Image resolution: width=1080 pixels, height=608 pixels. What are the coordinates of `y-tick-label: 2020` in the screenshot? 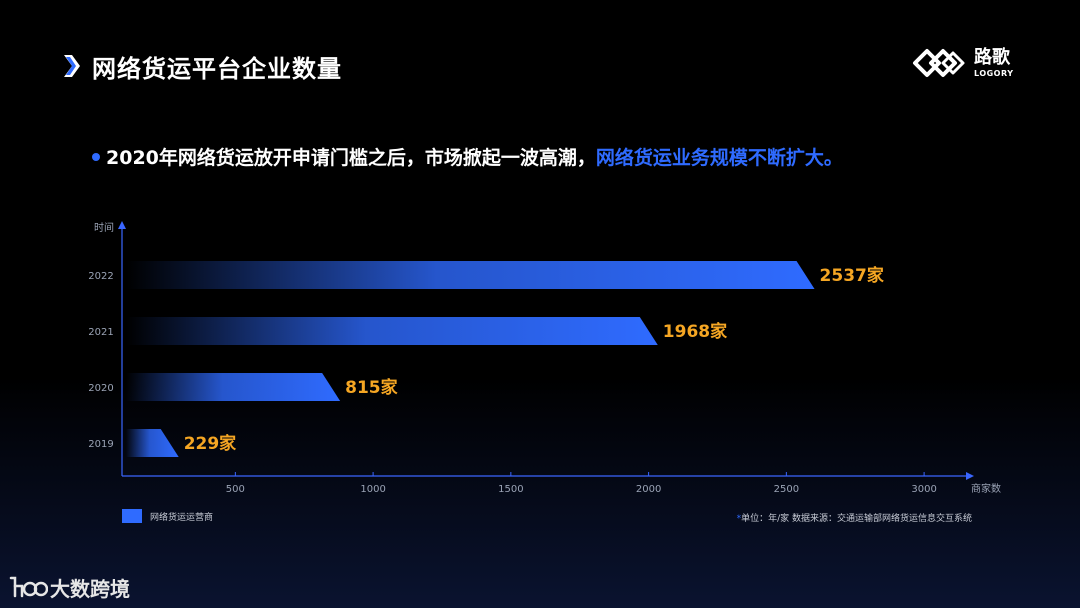 It's located at (100, 388).